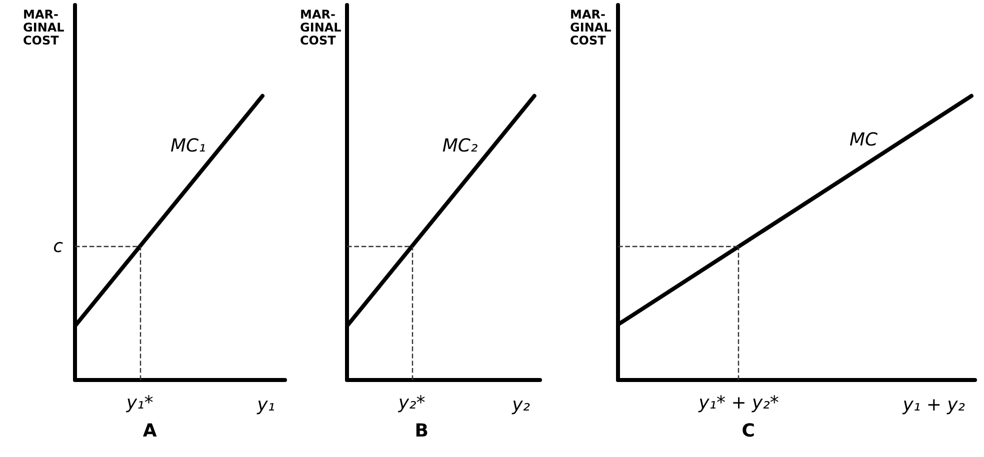  Describe the element at coordinates (149, 431) in the screenshot. I see `text: A` at that location.